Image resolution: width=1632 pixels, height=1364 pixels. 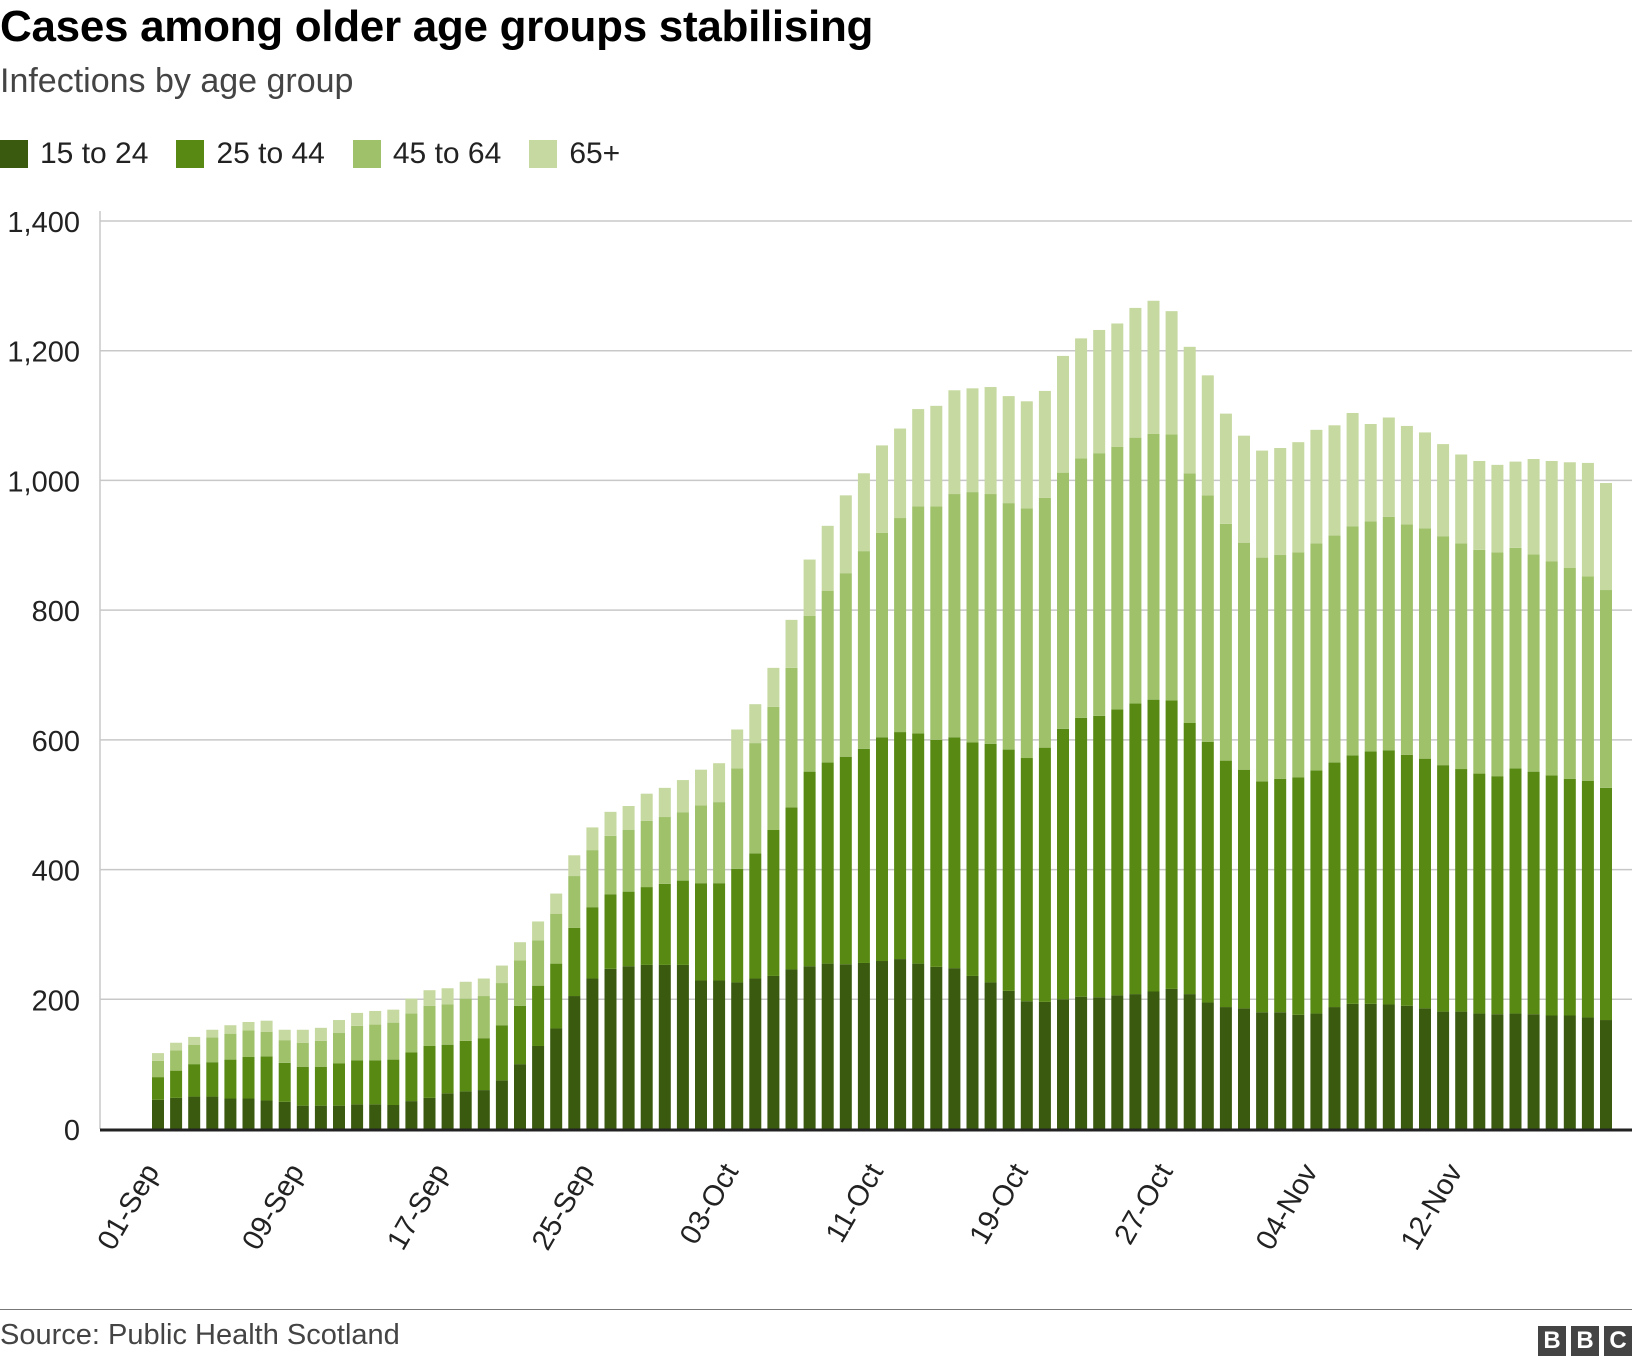 I want to click on x-tick-label: 03-Oct, so click(x=709, y=1204).